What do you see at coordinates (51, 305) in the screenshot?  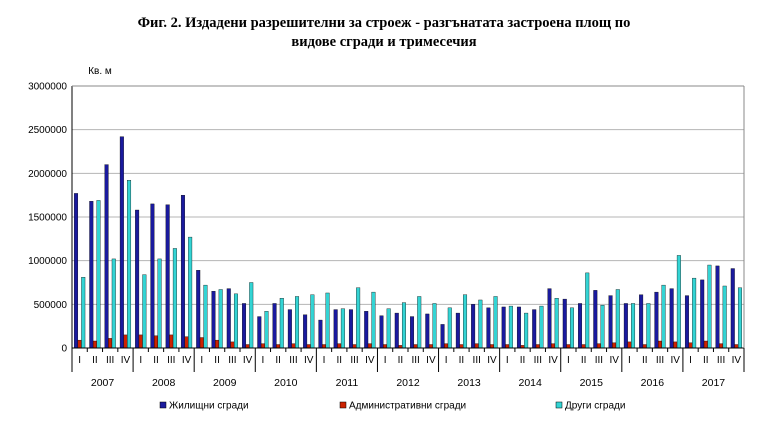 I see `y-tick-label: 500000` at bounding box center [51, 305].